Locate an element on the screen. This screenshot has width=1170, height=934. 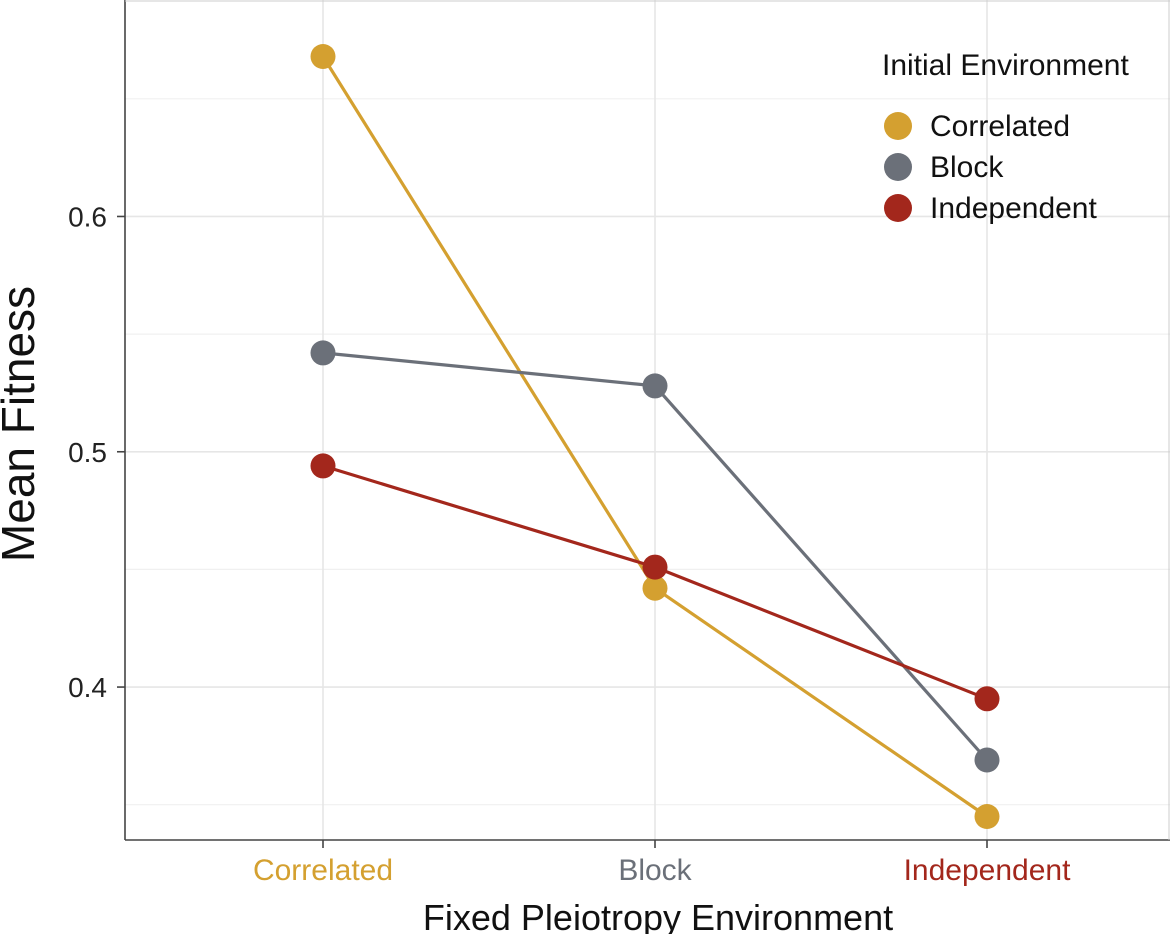
legend-title: Initial Environment is located at coordinates (1005, 65).